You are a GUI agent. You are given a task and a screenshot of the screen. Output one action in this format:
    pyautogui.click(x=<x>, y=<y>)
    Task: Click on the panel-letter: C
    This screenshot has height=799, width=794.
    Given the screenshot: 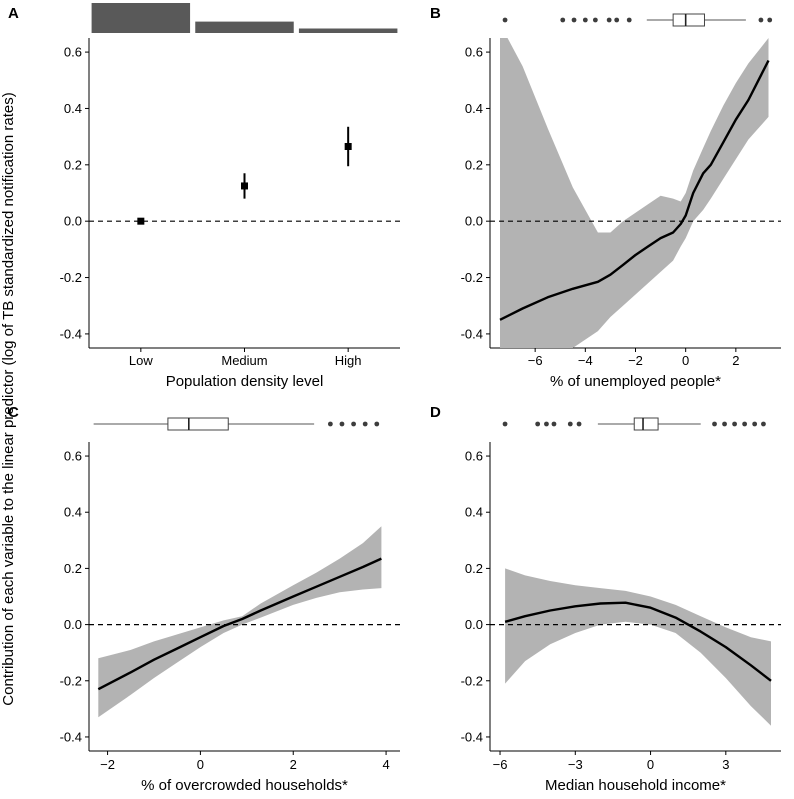 What is the action you would take?
    pyautogui.click(x=13, y=412)
    